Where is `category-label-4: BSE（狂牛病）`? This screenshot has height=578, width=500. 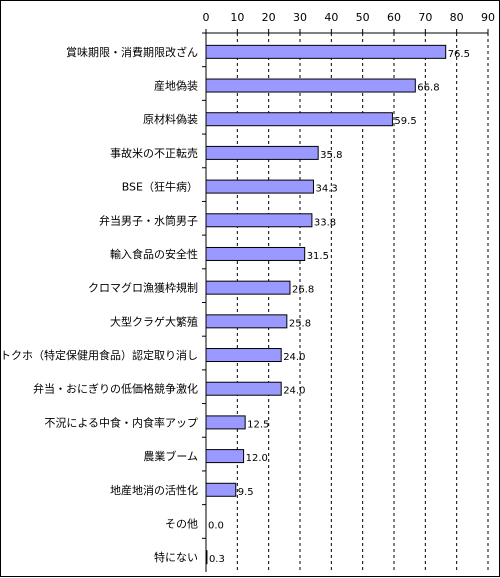
category-label-4: BSE（狂牛病） is located at coordinates (160, 187).